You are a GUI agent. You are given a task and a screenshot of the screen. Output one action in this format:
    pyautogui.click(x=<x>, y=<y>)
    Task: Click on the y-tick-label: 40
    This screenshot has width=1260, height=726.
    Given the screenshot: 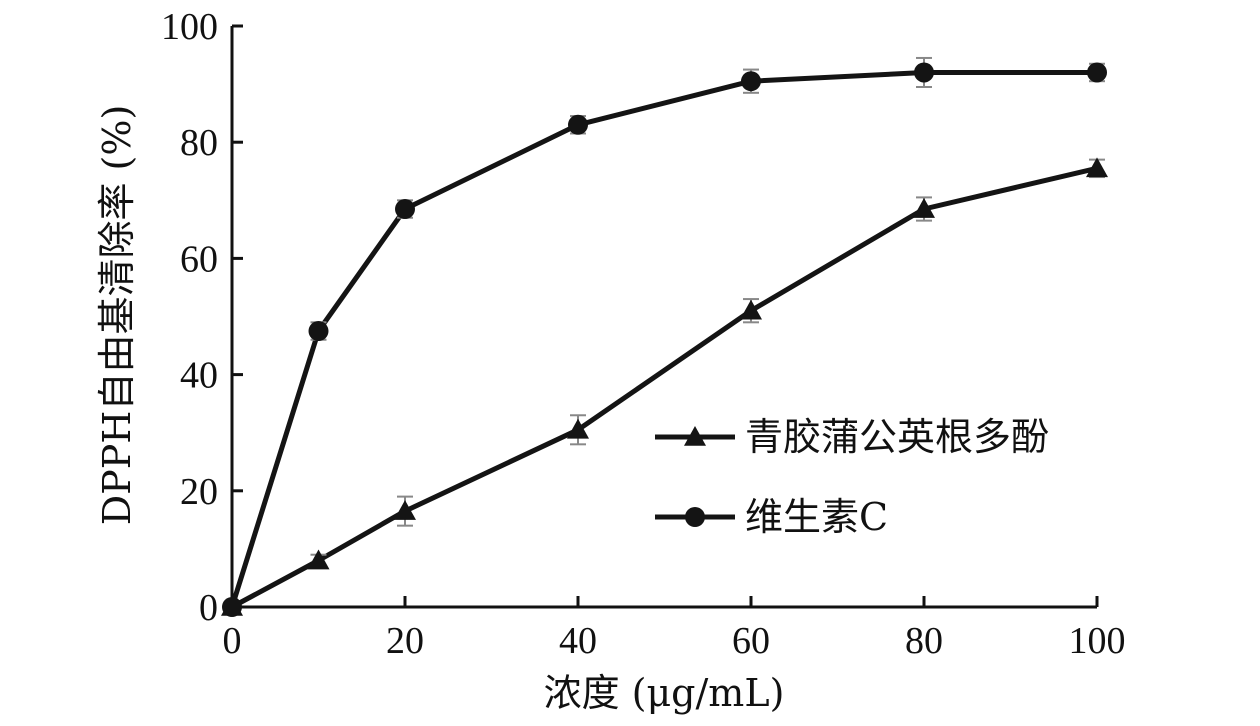 What is the action you would take?
    pyautogui.click(x=199, y=376)
    